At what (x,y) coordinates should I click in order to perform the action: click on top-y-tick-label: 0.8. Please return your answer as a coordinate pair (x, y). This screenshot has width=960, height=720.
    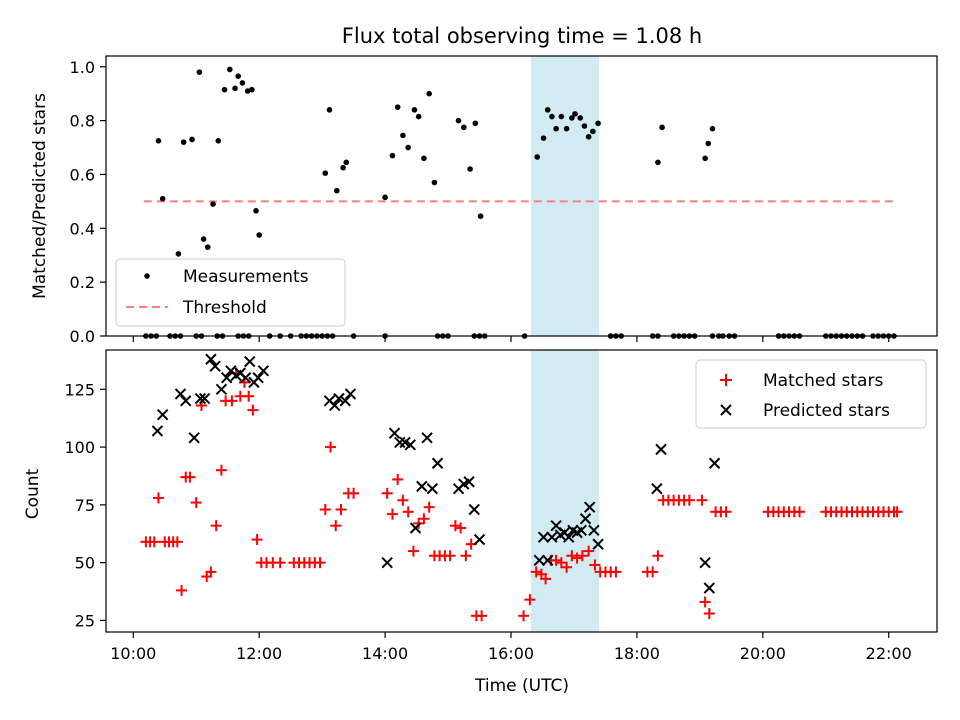
    Looking at the image, I should click on (82, 121).